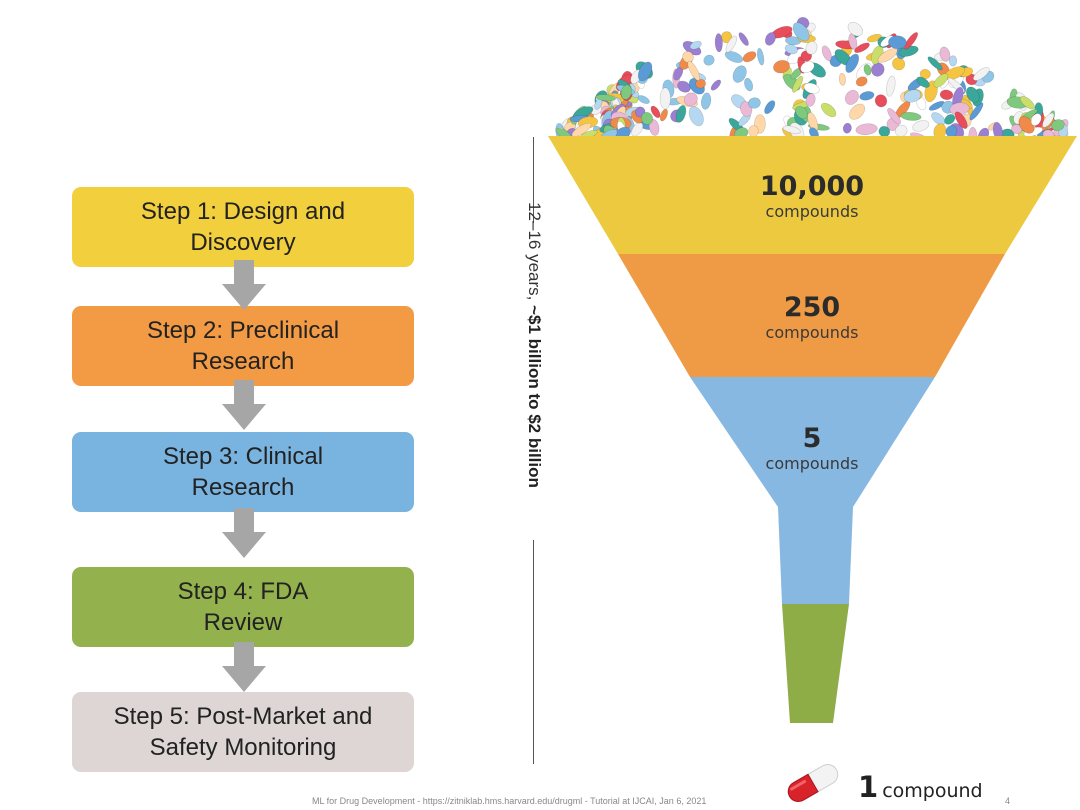 Image resolution: width=1080 pixels, height=810 pixels. I want to click on step-3-line2: Research, so click(243, 487).